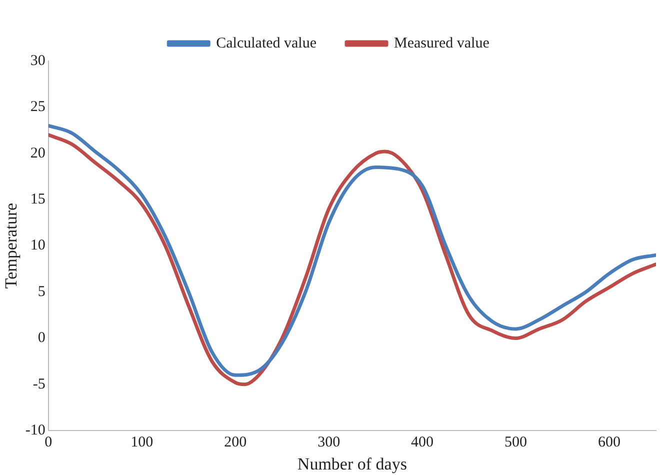 This screenshot has height=475, width=662. What do you see at coordinates (38, 153) in the screenshot?
I see `y-tick-label: 20` at bounding box center [38, 153].